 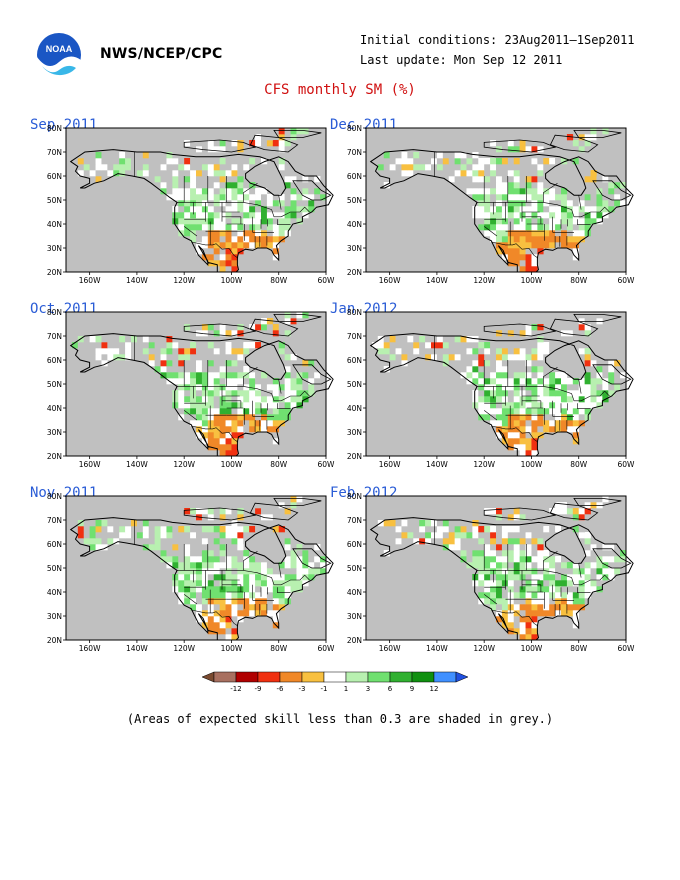 What do you see at coordinates (354, 640) in the screenshot?
I see `lat-label: 20N` at bounding box center [354, 640].